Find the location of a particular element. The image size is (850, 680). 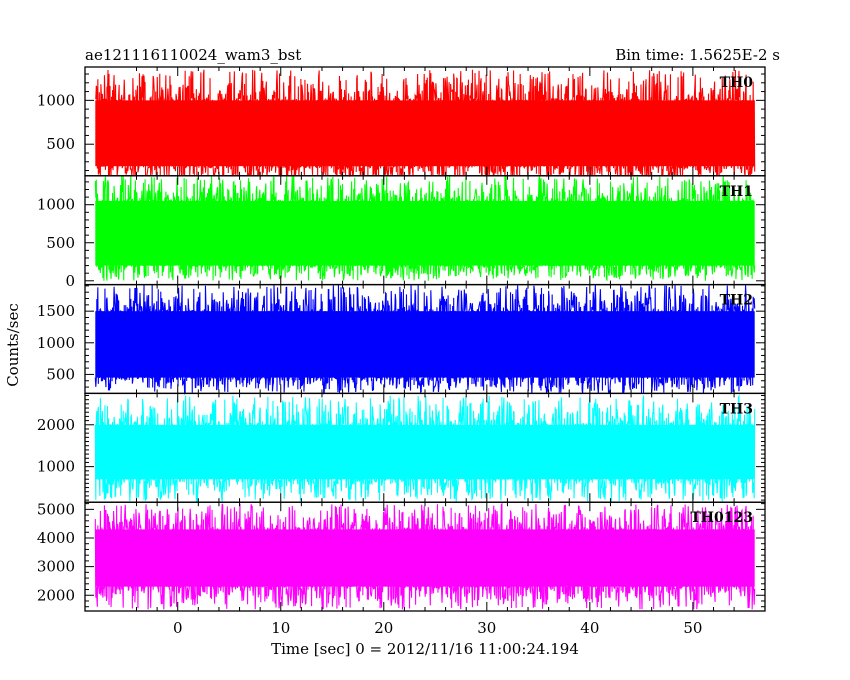

x-axis-label: Time [sec] 0 = 2012/11/16 11:00:24.194 is located at coordinates (425, 649).